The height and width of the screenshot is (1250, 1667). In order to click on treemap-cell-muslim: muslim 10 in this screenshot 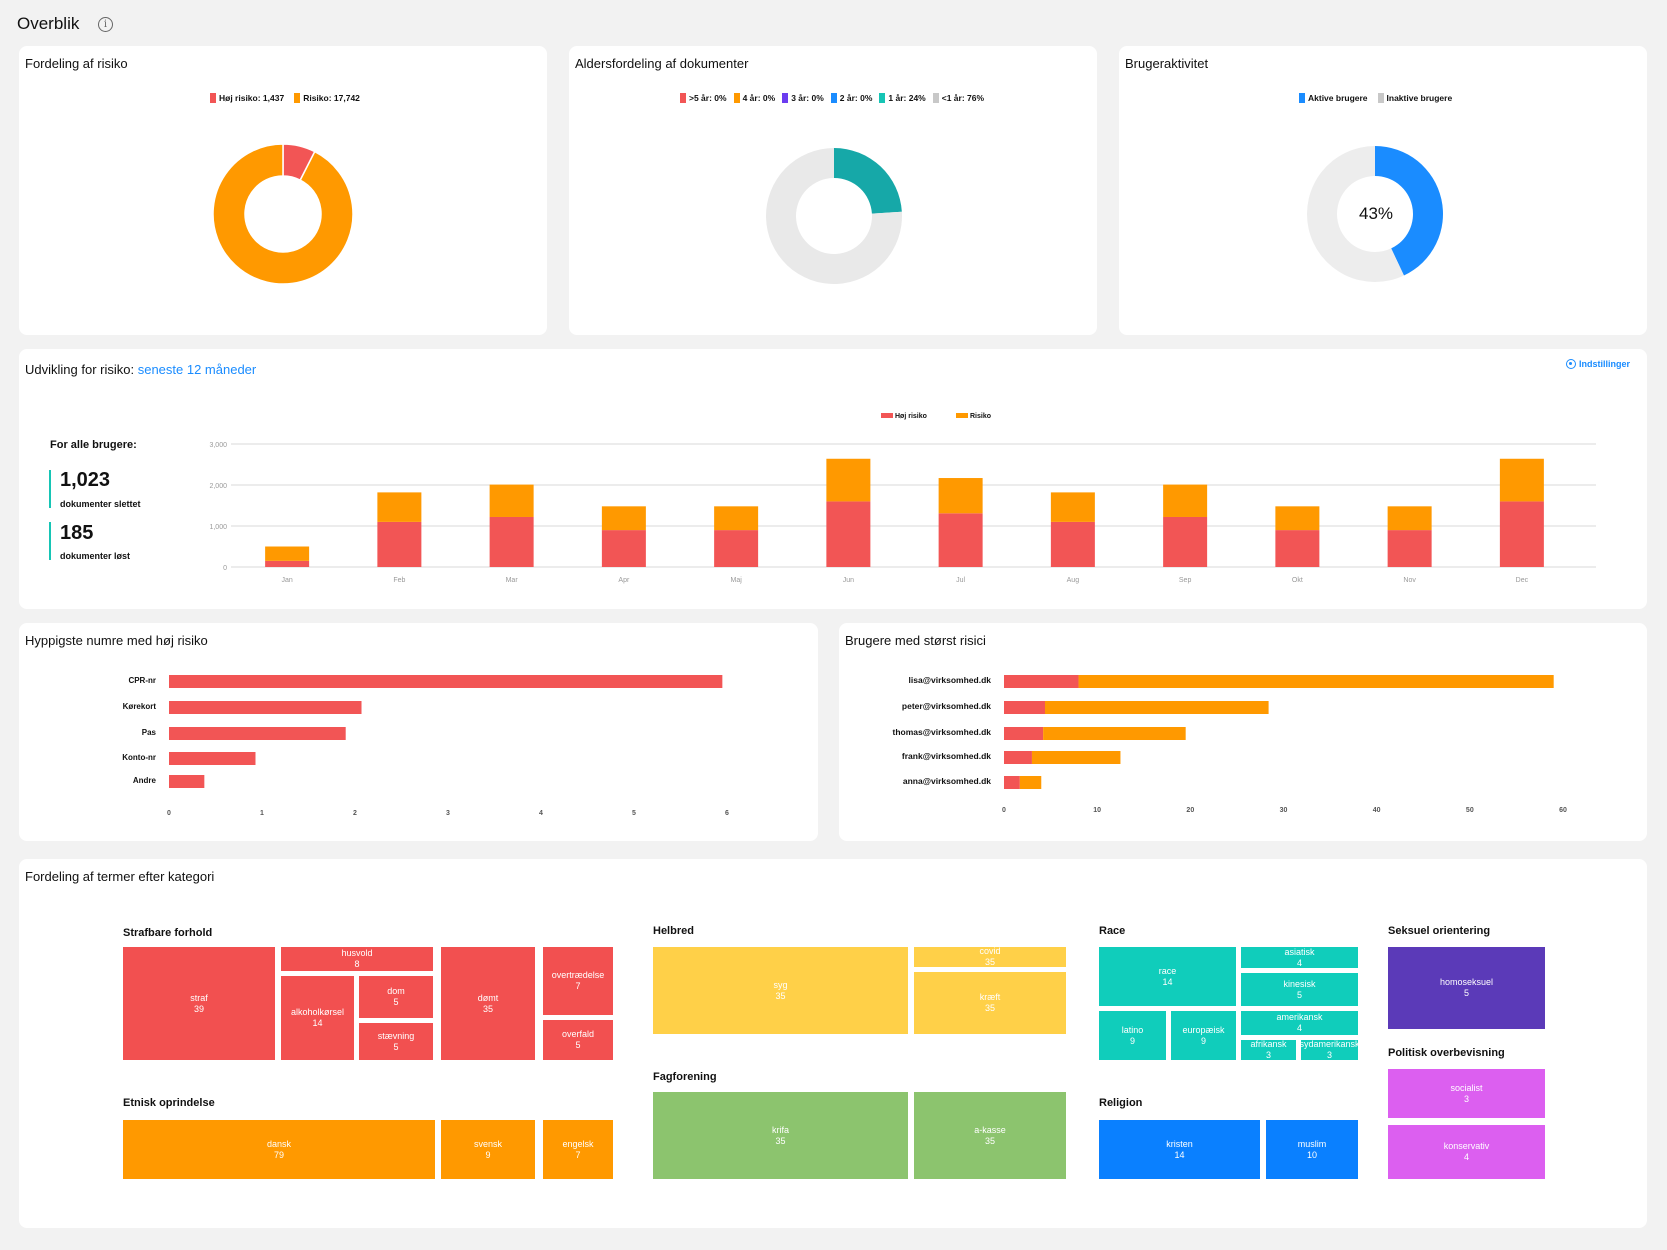, I will do `click(1312, 1149)`.